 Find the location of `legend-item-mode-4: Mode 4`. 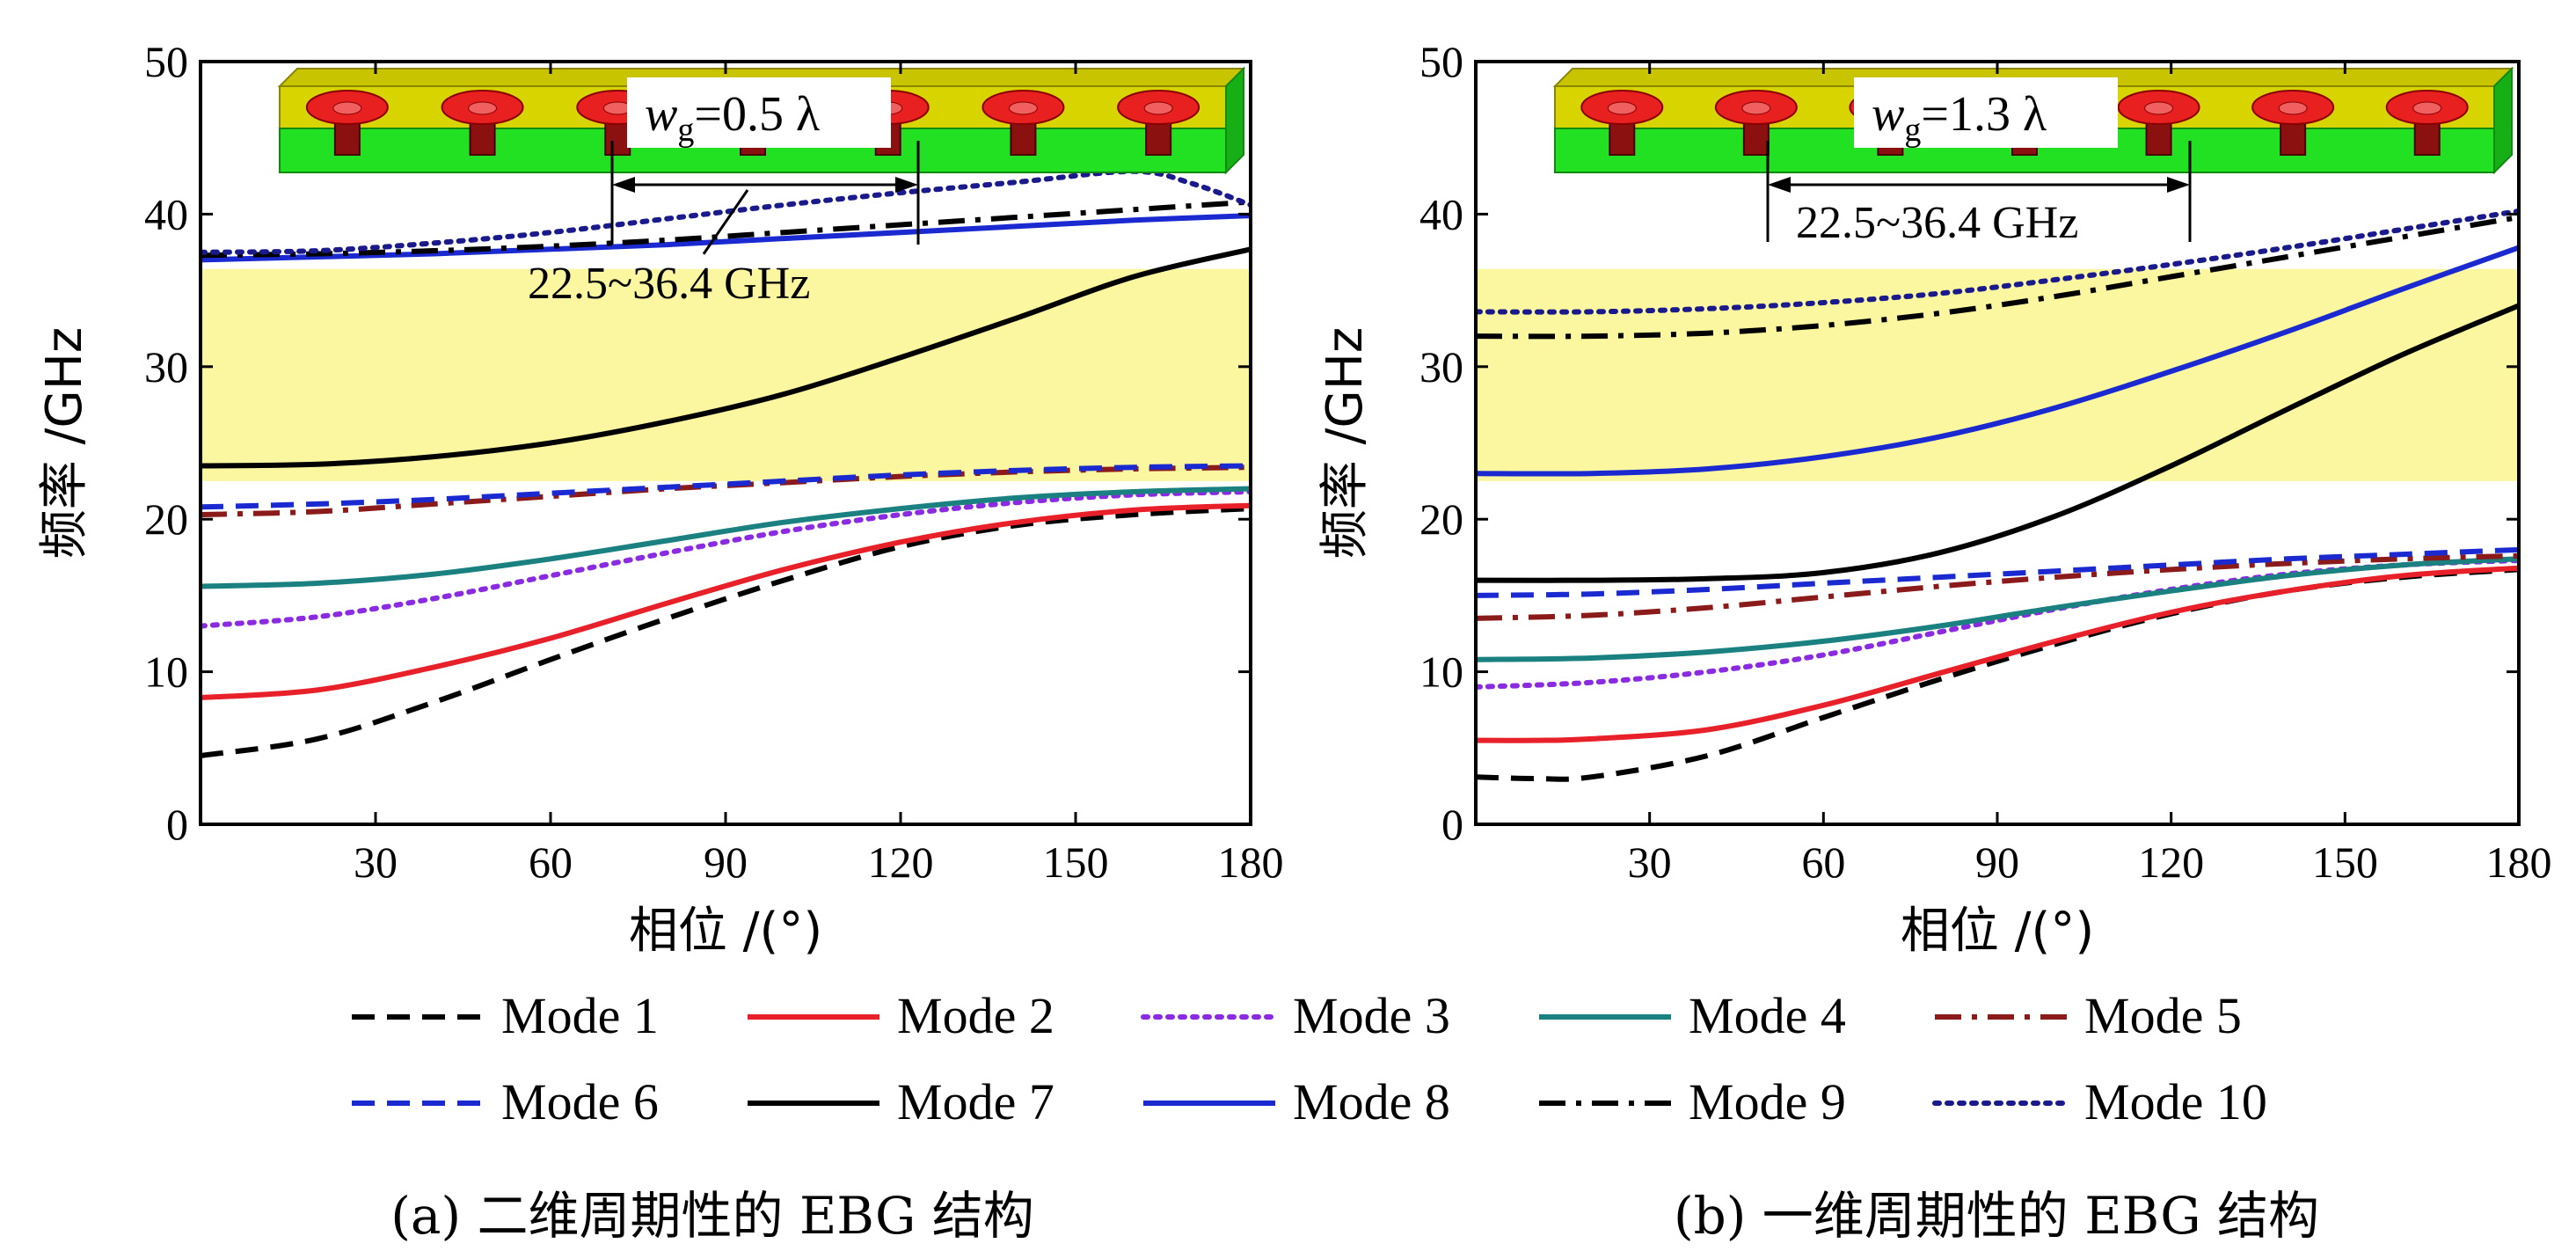

legend-item-mode-4: Mode 4 is located at coordinates (1692, 1016).